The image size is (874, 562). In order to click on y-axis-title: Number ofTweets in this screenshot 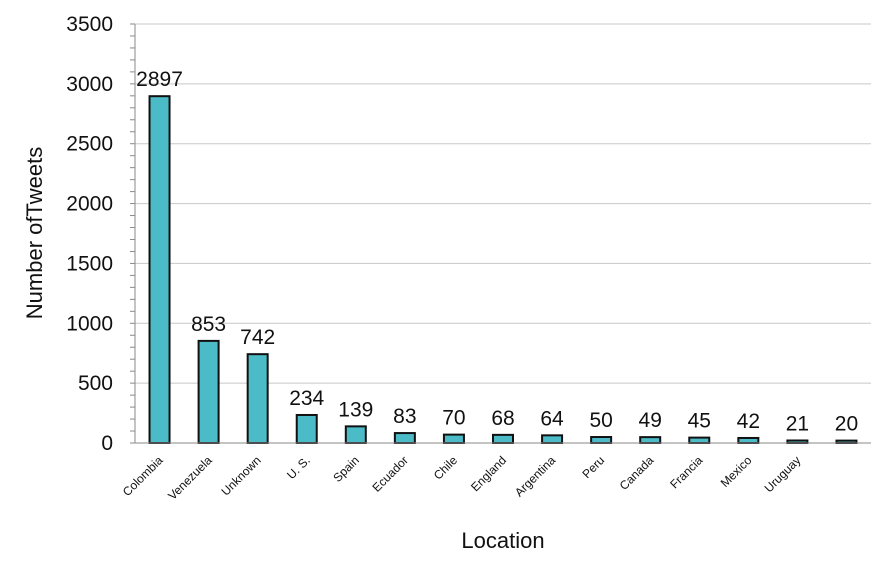, I will do `click(34, 233)`.